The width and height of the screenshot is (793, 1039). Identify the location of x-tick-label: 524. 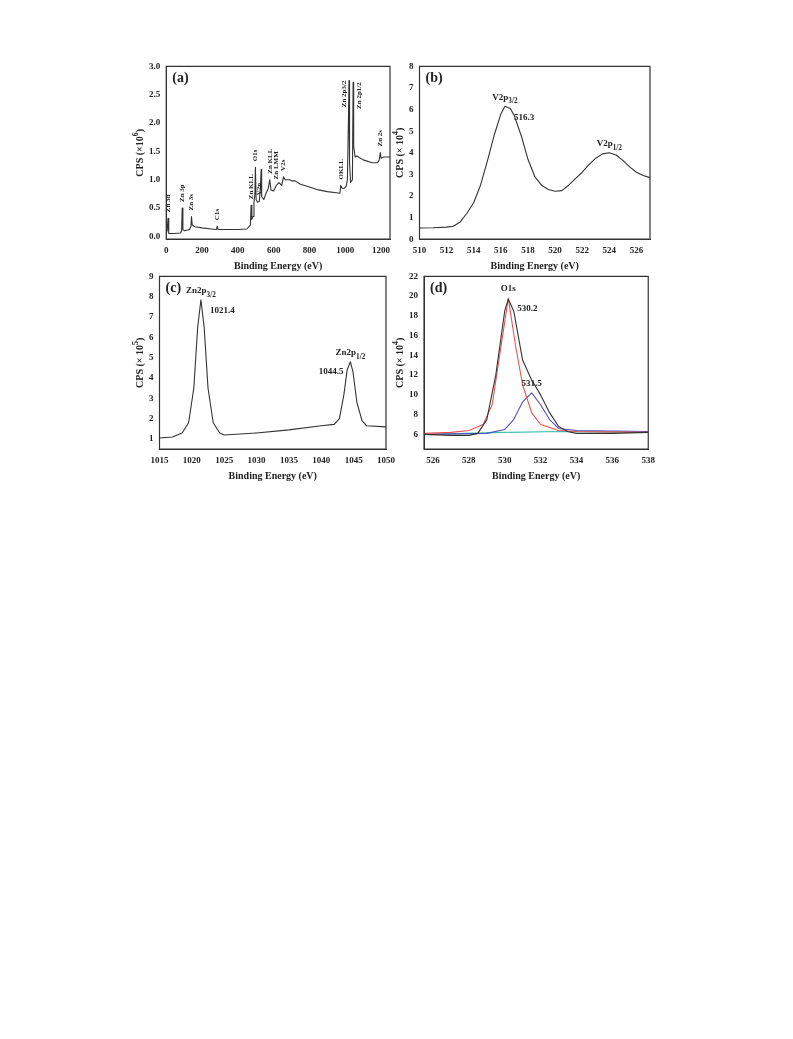
(609, 249).